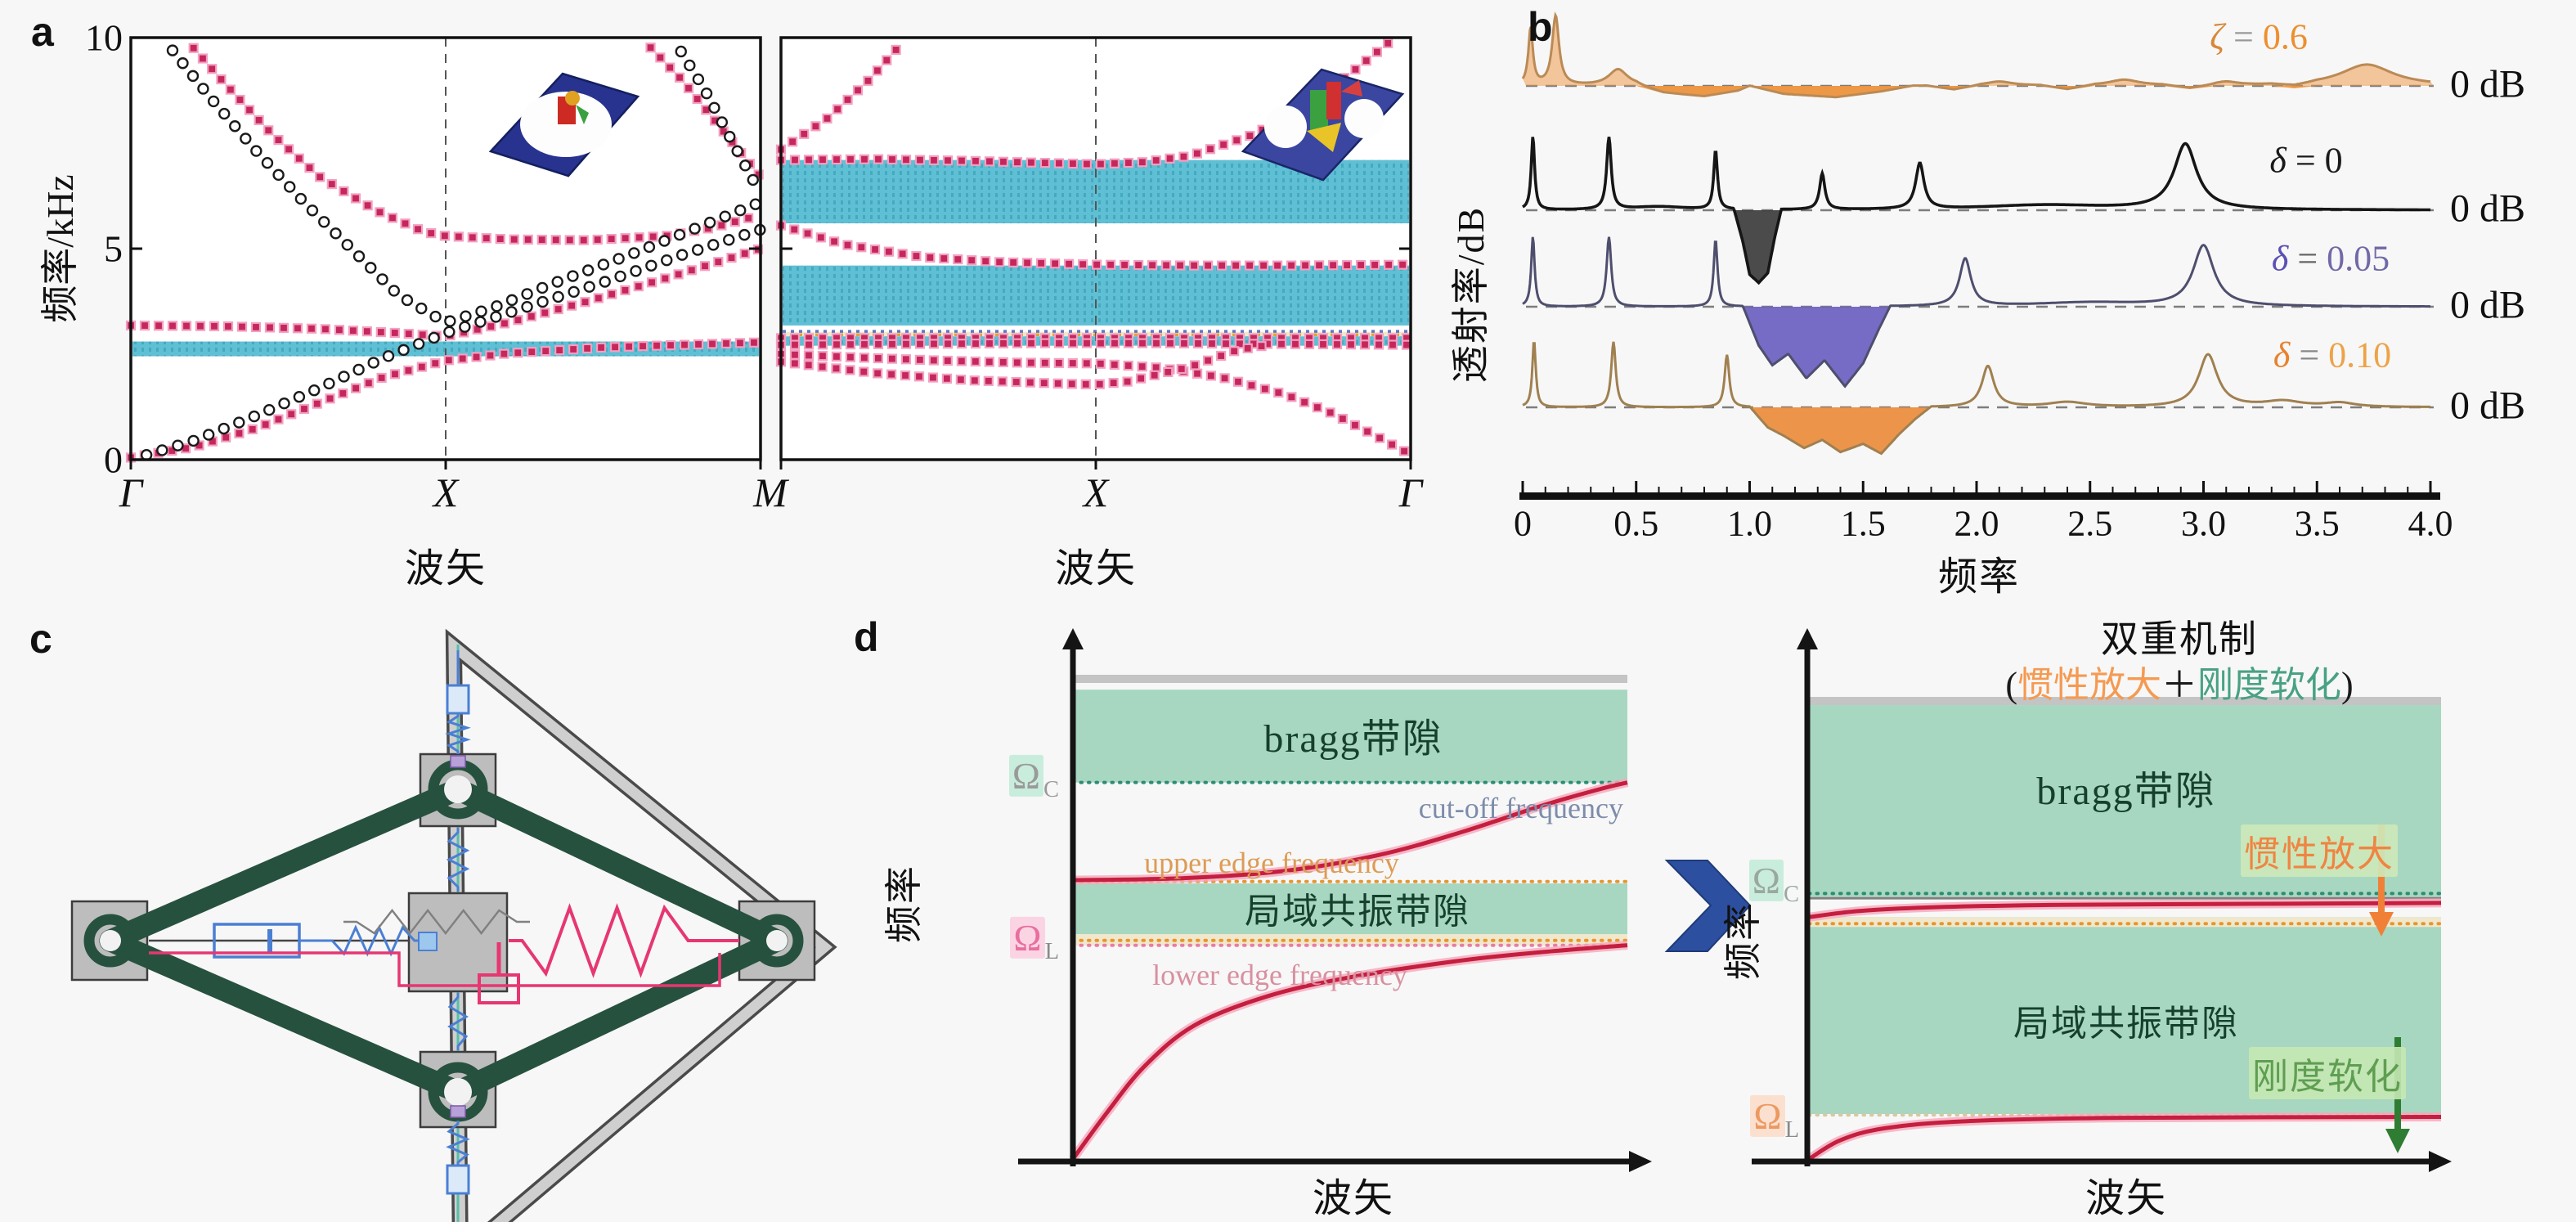  What do you see at coordinates (2126, 1198) in the screenshot?
I see `dright-xlabel: 波矢` at bounding box center [2126, 1198].